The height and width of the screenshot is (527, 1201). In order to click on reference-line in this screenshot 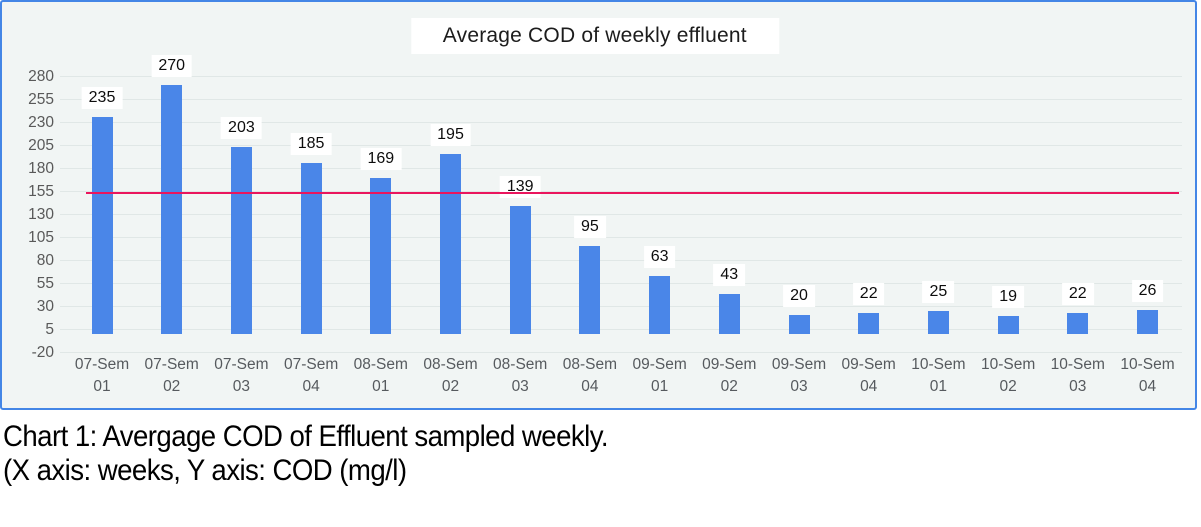, I will do `click(632, 192)`.